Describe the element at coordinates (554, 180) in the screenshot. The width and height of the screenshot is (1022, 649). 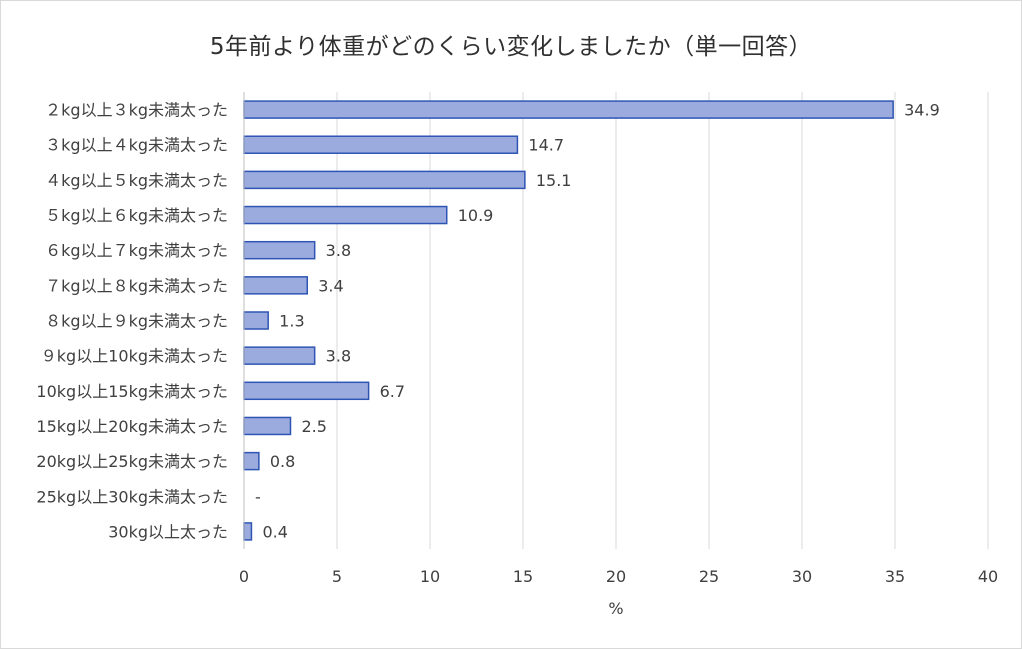
I see `data-label: 15.1` at that location.